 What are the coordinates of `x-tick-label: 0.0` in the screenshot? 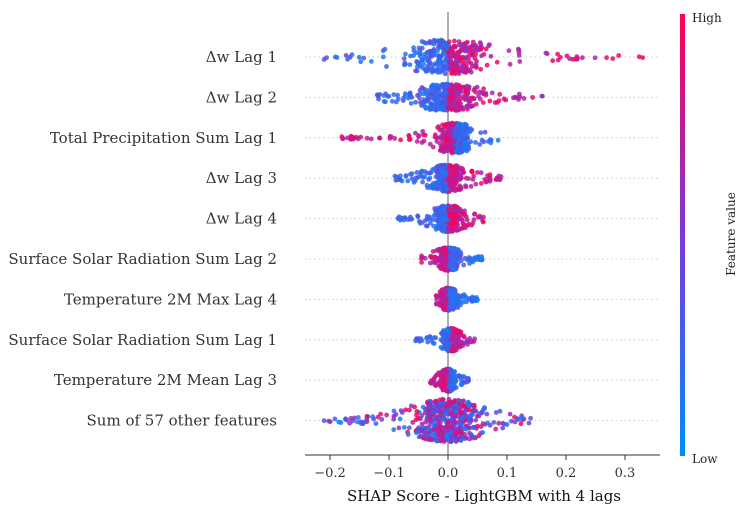 It's located at (448, 473).